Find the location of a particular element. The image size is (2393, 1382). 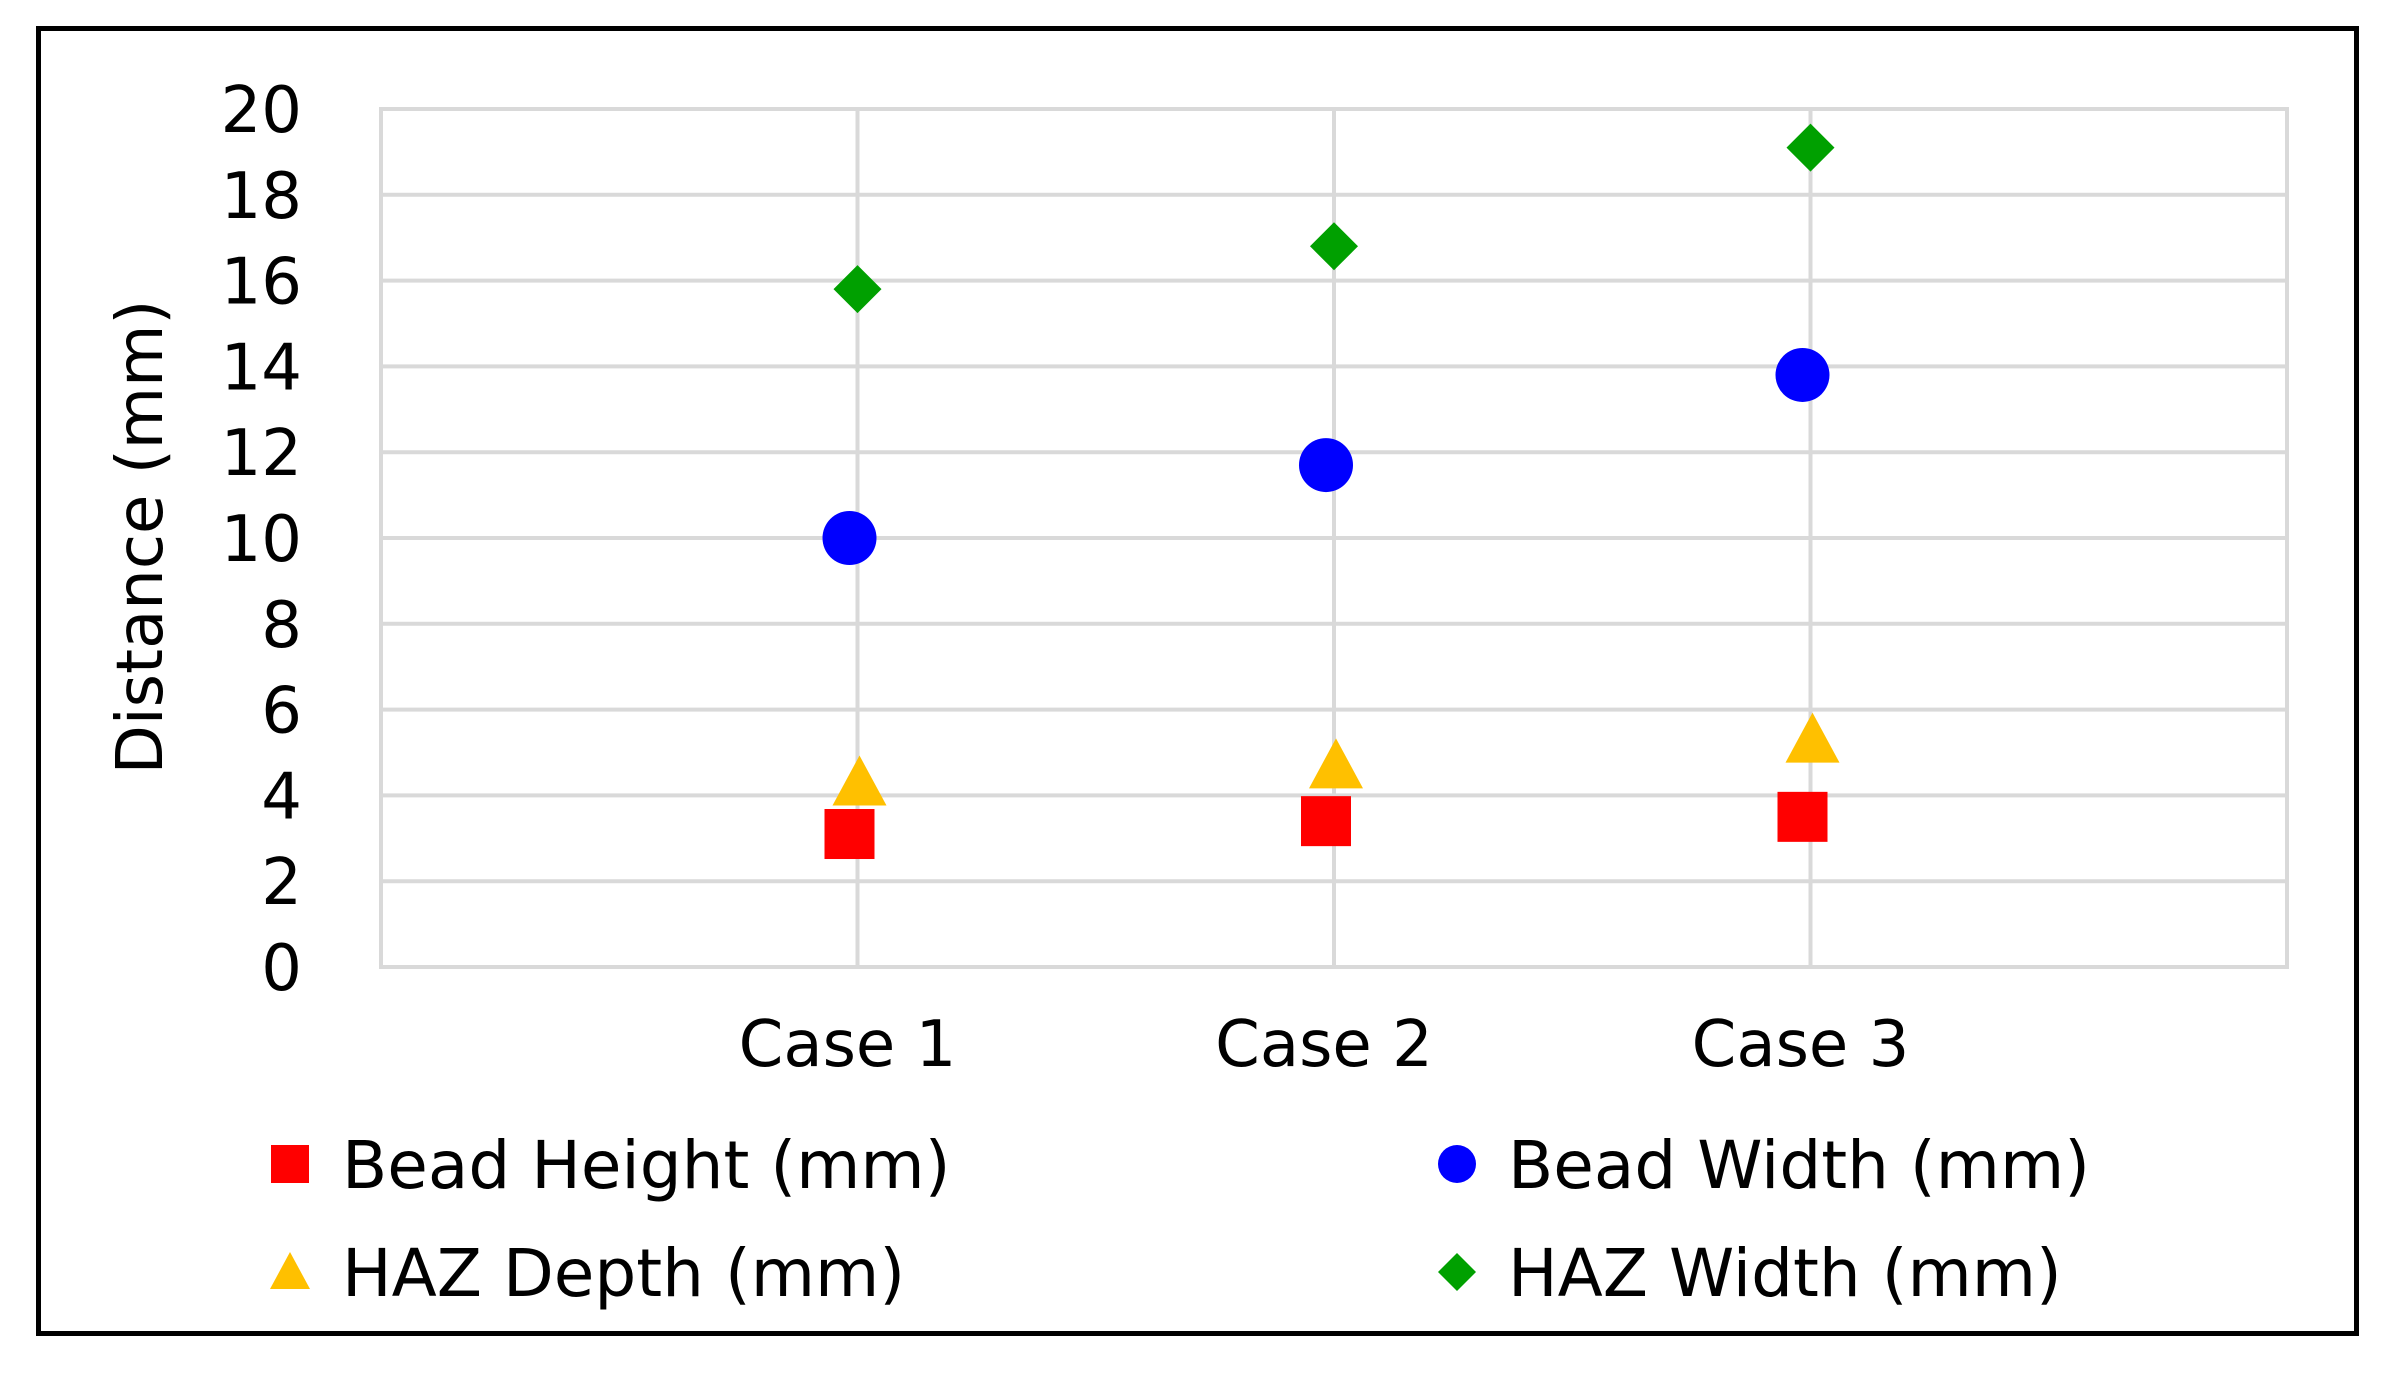

y-tick-label: 4 is located at coordinates (281, 797).